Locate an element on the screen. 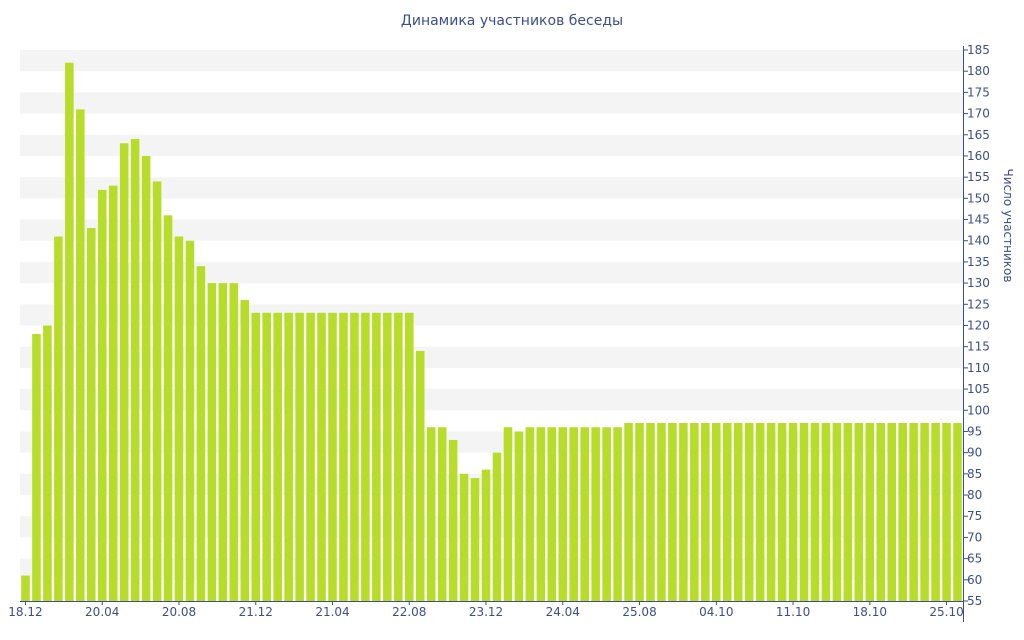 Image resolution: width=1024 pixels, height=640 pixels. y-tick-label: 155 is located at coordinates (978, 177).